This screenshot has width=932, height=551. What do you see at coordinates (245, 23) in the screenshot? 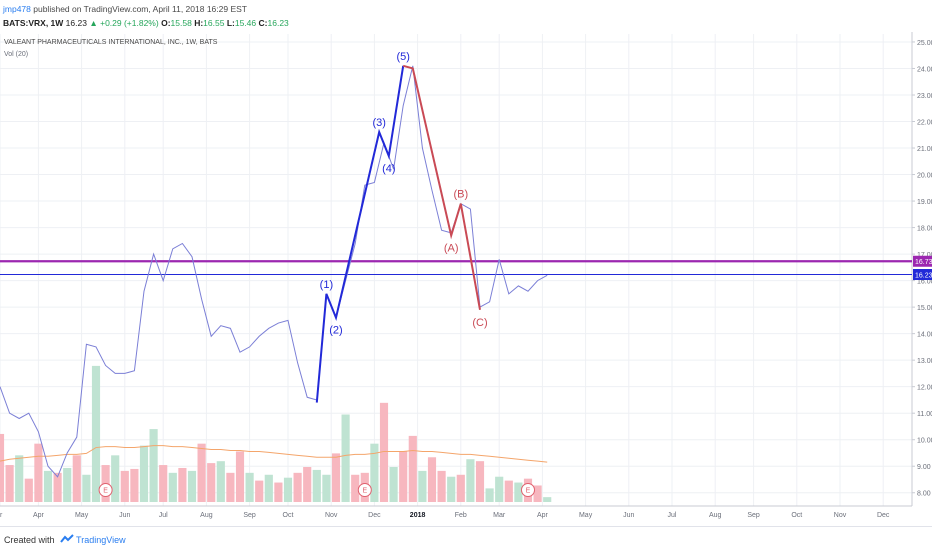
I see `low-value: 15.46` at bounding box center [245, 23].